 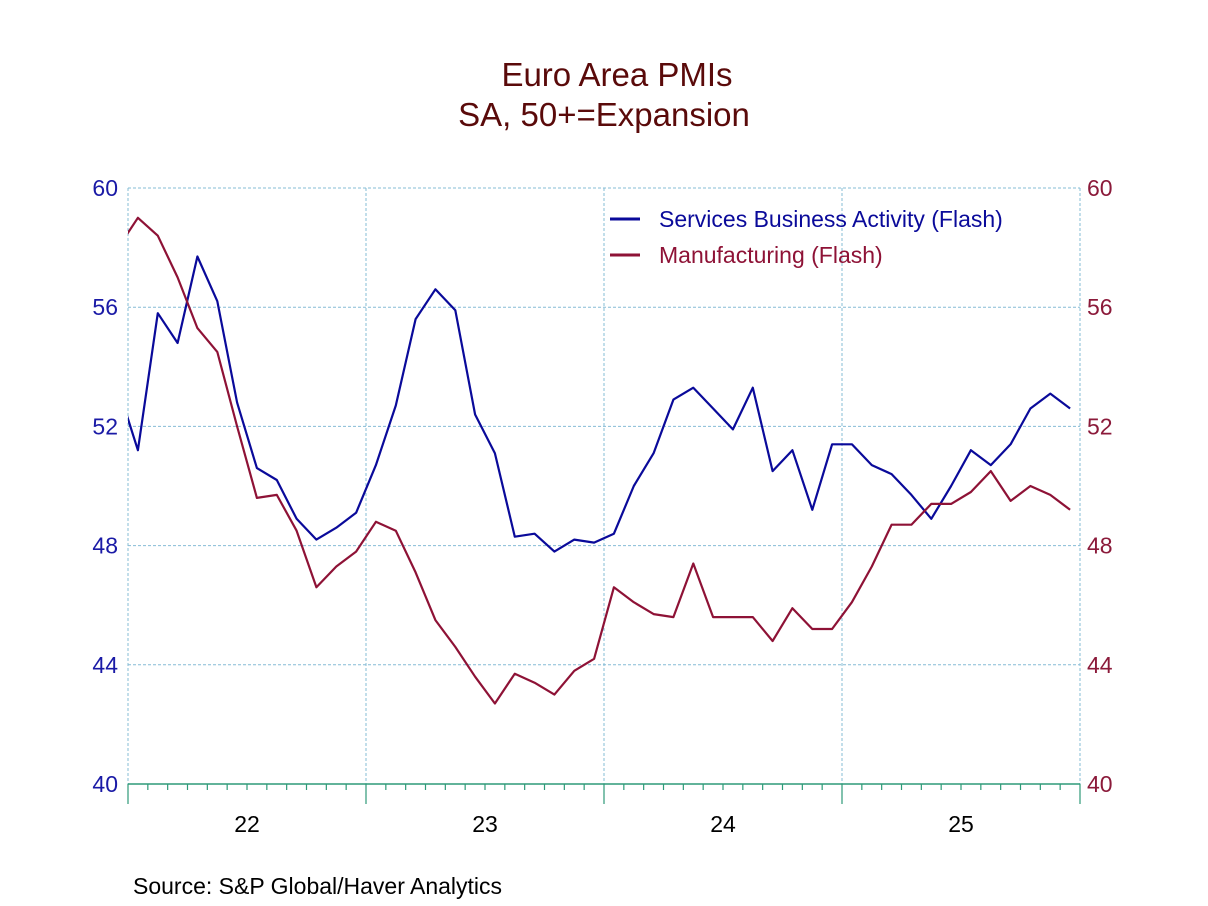 I want to click on y-right-tick-label: 56, so click(x=1100, y=307).